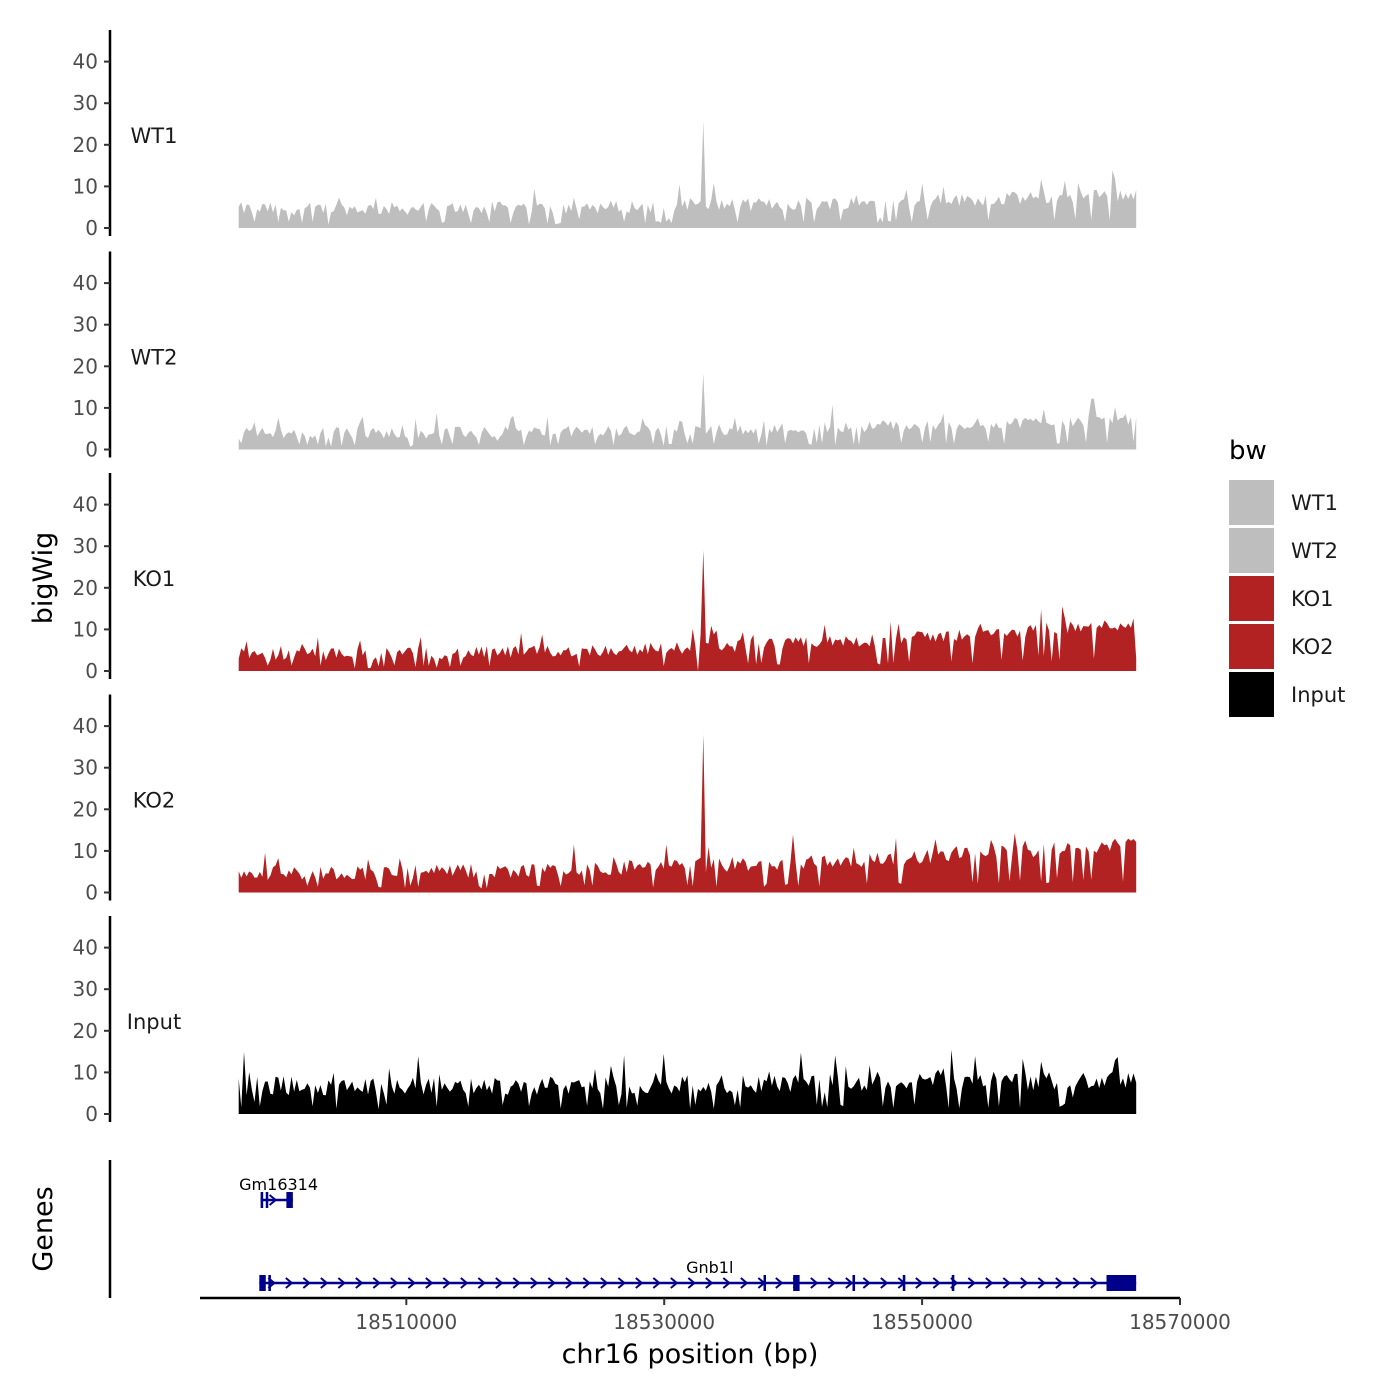 Image resolution: width=1400 pixels, height=1400 pixels. I want to click on legend-label-ko2: KO2, so click(1312, 647).